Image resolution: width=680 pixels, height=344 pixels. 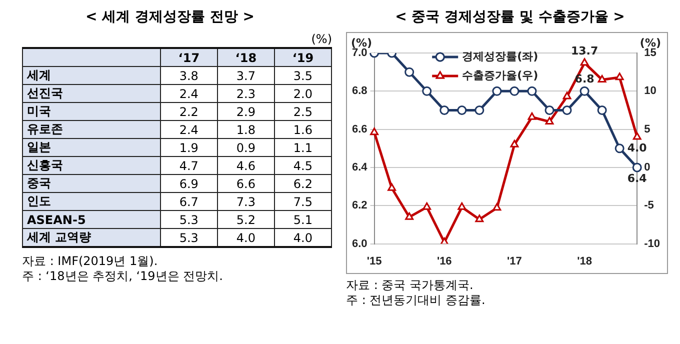 What do you see at coordinates (650, 53) in the screenshot?
I see `y2-tick-label: 15` at bounding box center [650, 53].